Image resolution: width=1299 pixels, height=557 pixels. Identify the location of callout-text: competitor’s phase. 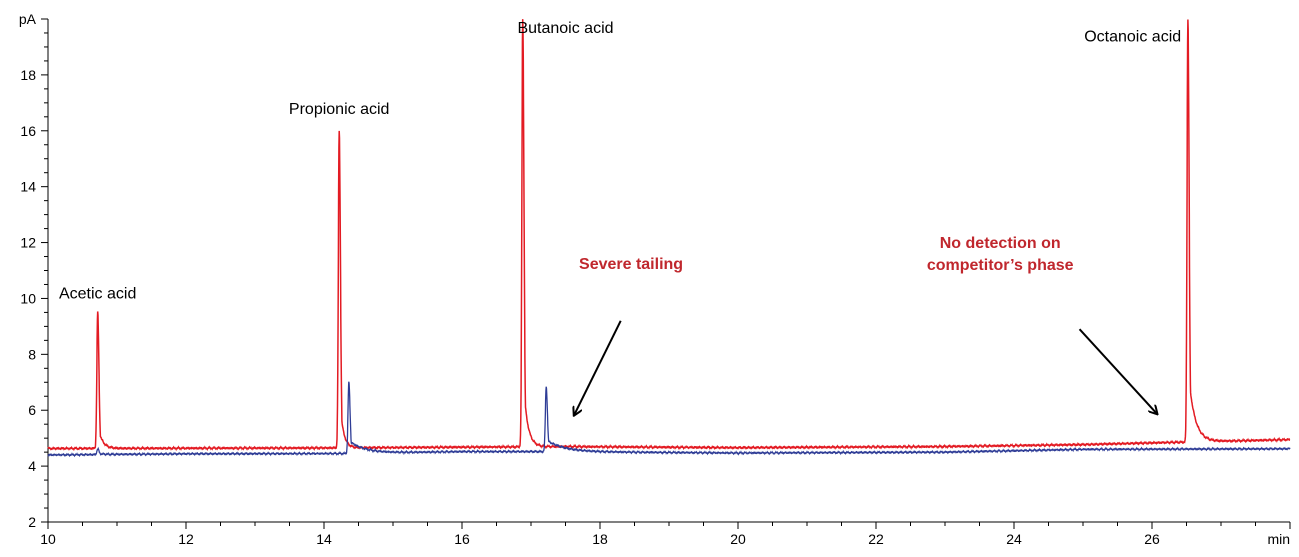
(1000, 265).